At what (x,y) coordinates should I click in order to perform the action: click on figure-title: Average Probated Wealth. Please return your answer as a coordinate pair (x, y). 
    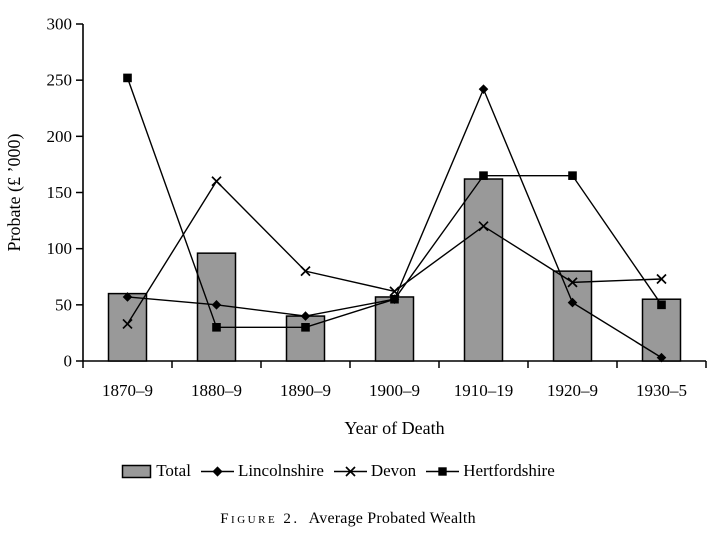
    Looking at the image, I should click on (392, 518).